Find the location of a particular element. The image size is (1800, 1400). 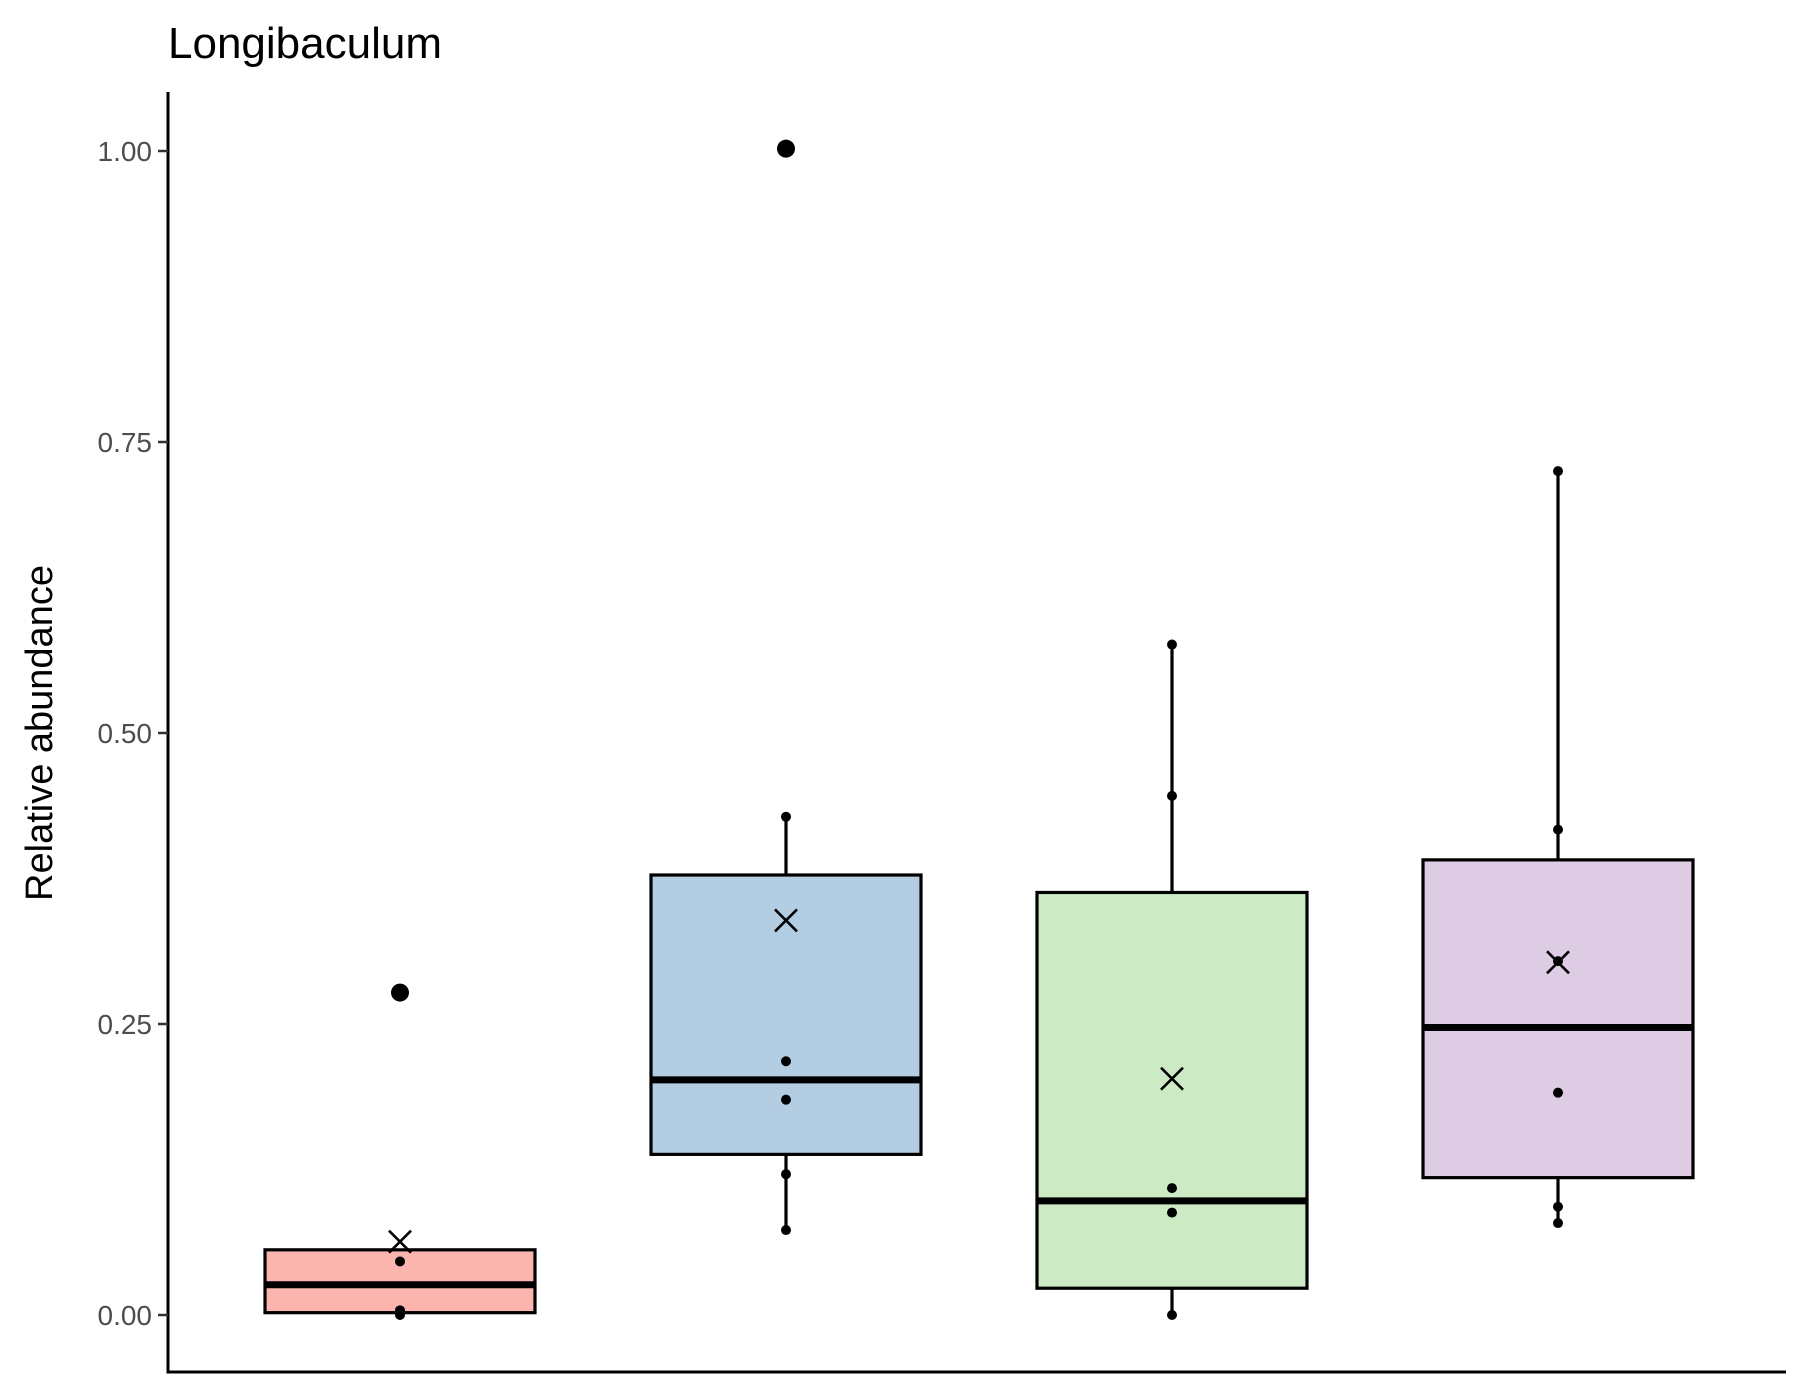

y-tick-label: 1.00 is located at coordinates (125, 151).